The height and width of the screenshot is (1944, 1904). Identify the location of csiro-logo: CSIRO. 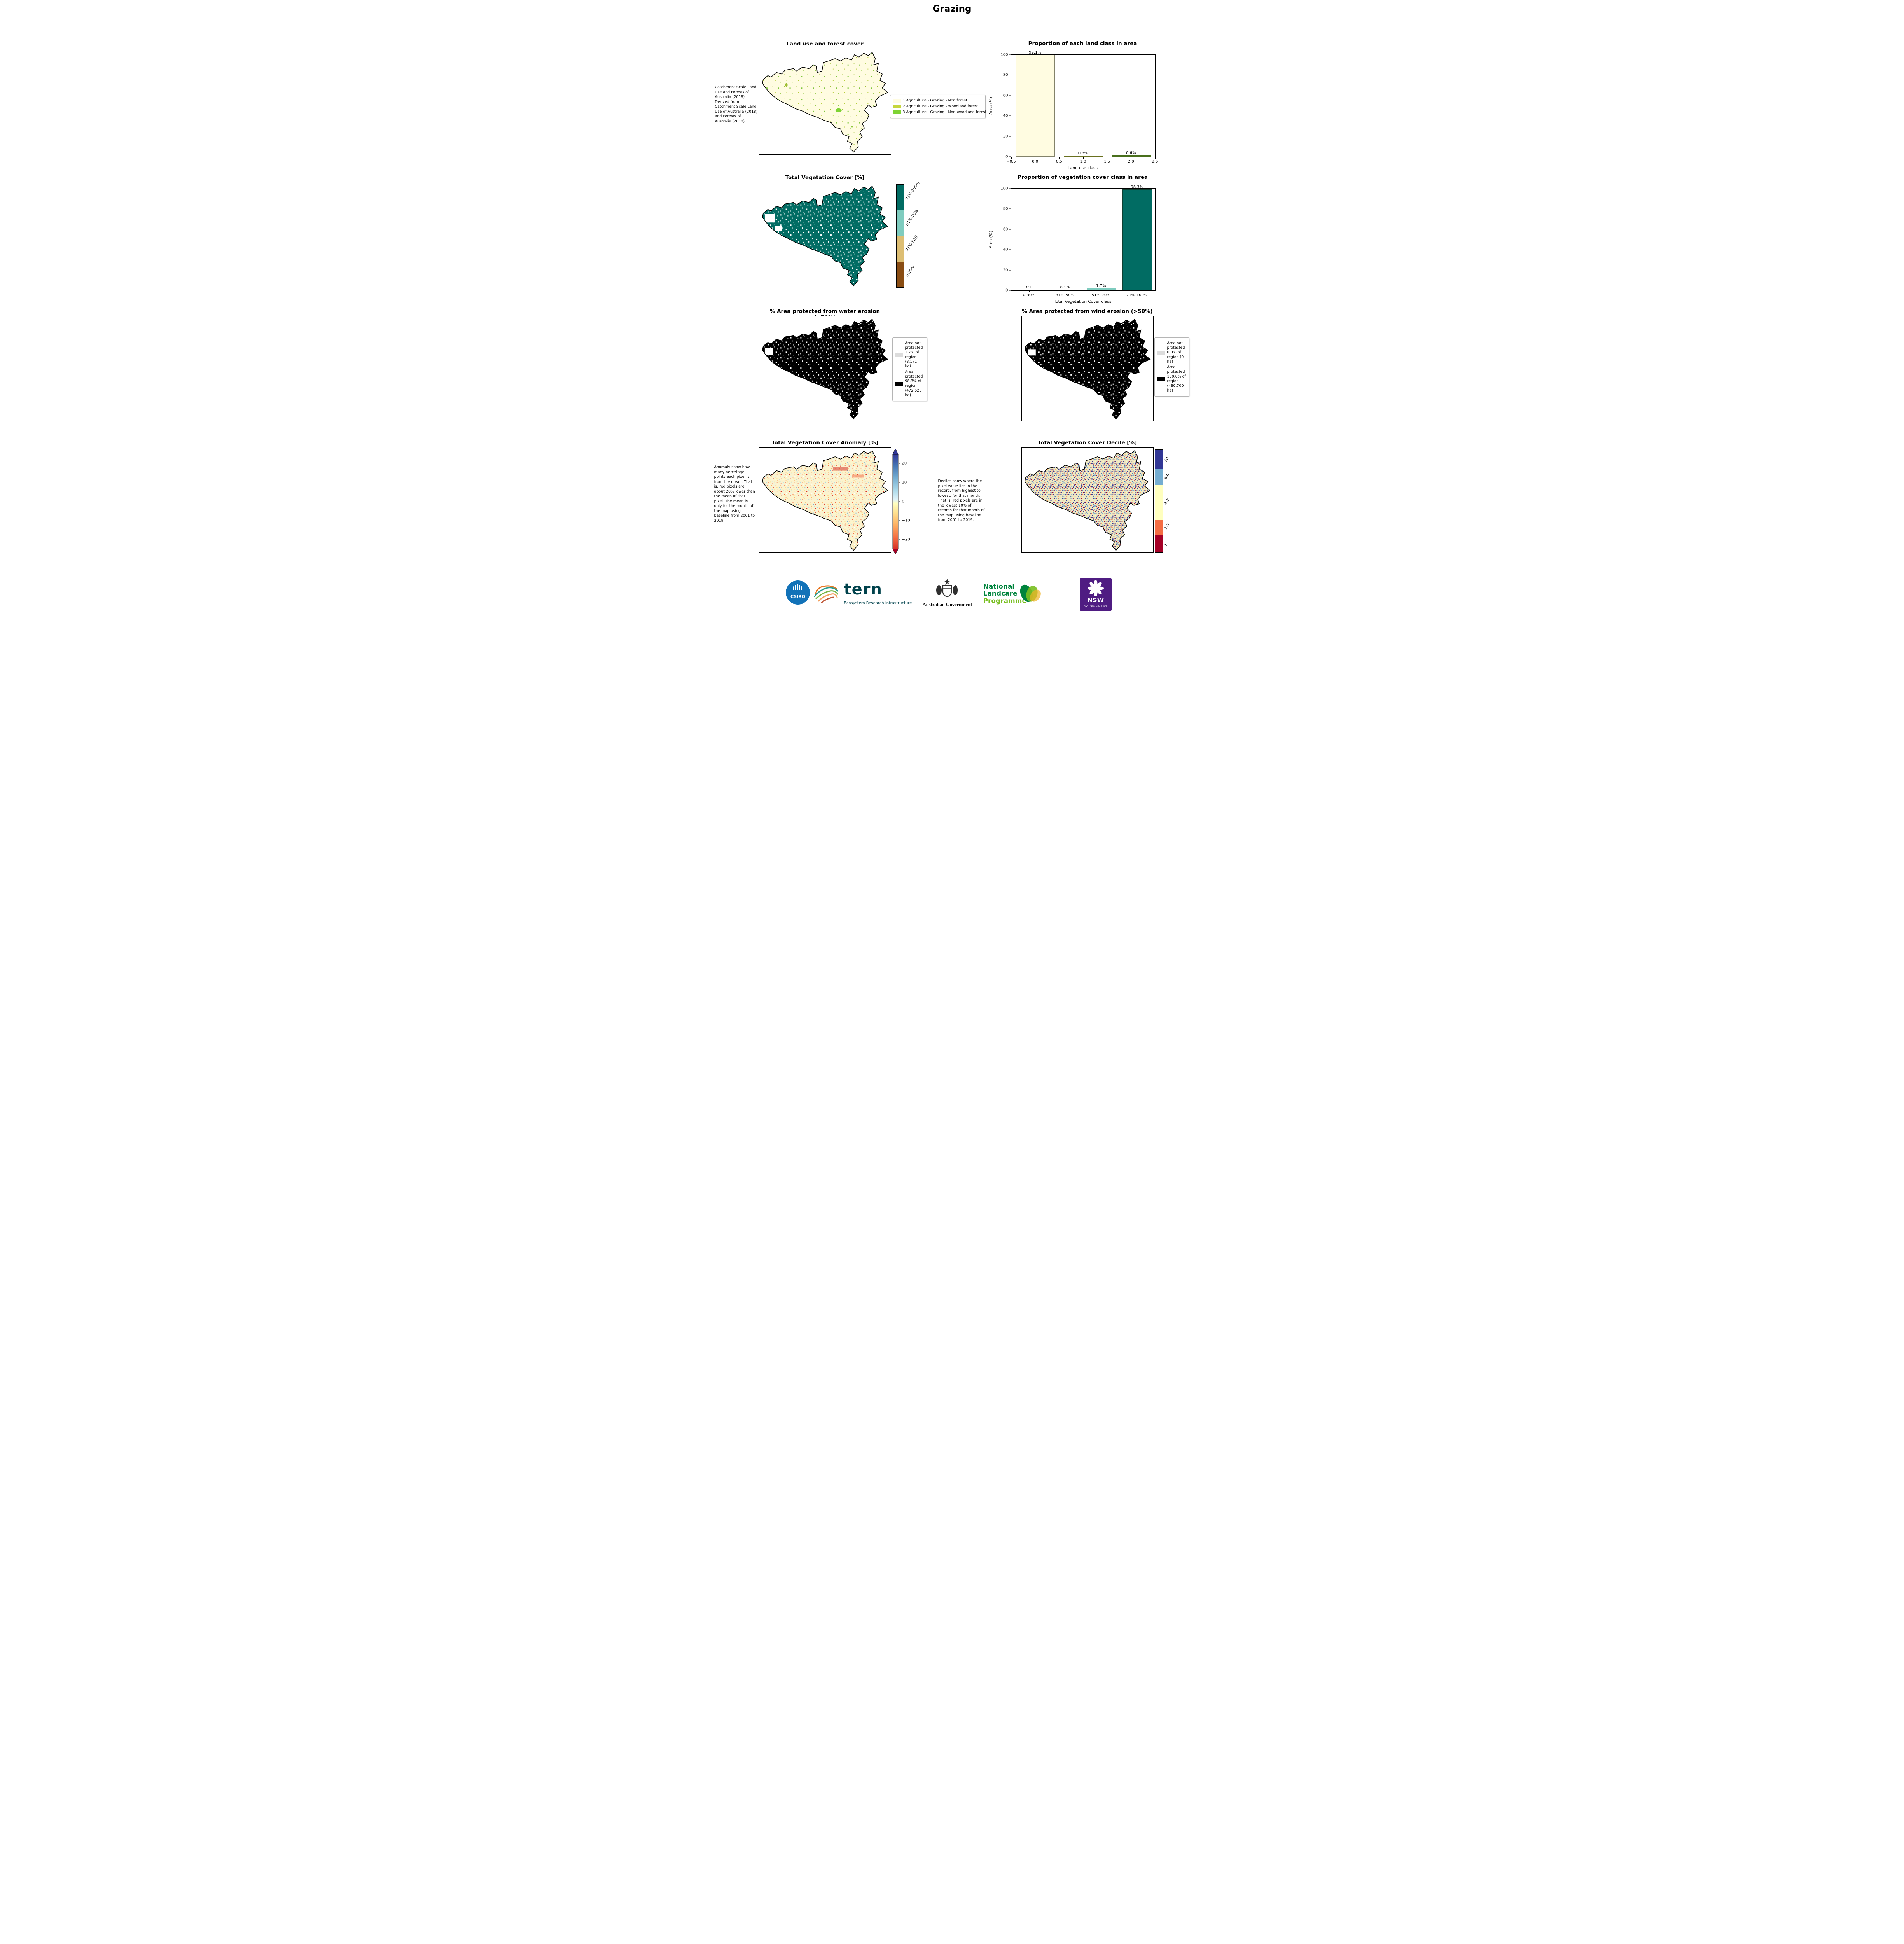
(797, 593).